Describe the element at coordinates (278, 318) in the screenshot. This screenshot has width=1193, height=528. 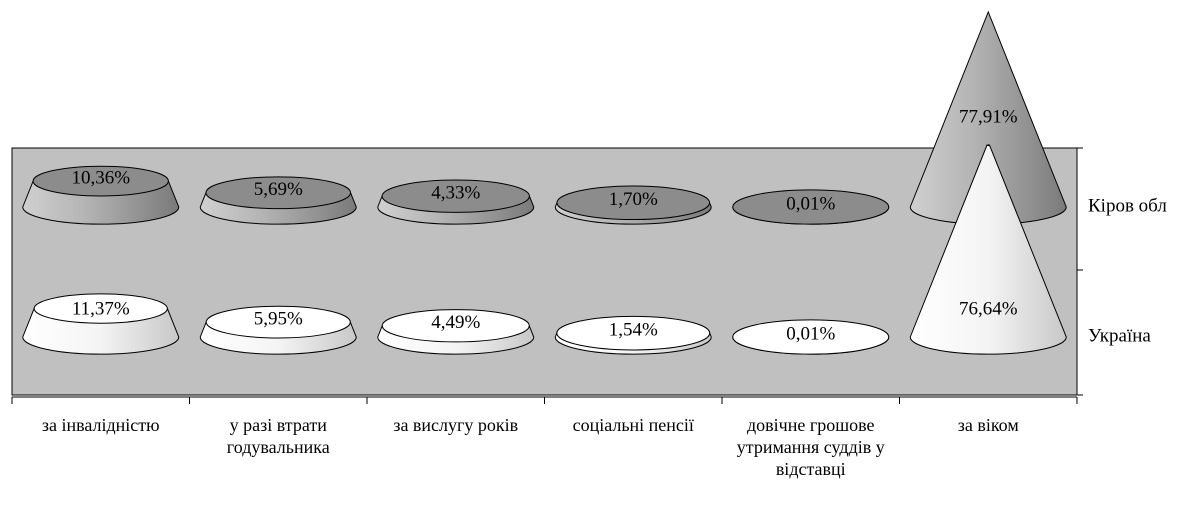
I see `value-label: 5,95%` at that location.